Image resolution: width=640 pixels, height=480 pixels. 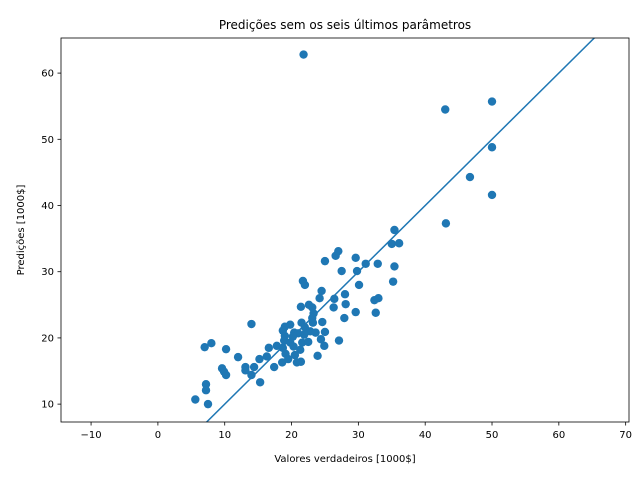 I want to click on y-tick-label: 60, so click(x=47, y=74).